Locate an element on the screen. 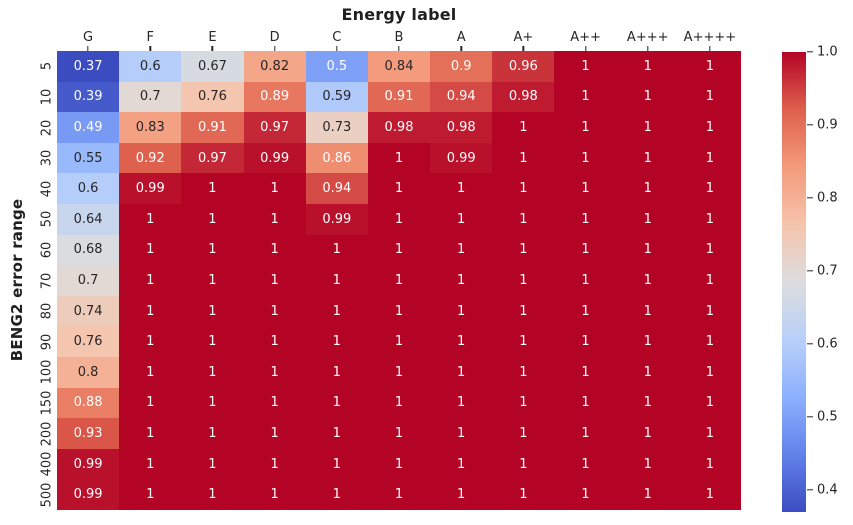 The width and height of the screenshot is (853, 525). heatmap-cell: 0.5 is located at coordinates (336, 66).